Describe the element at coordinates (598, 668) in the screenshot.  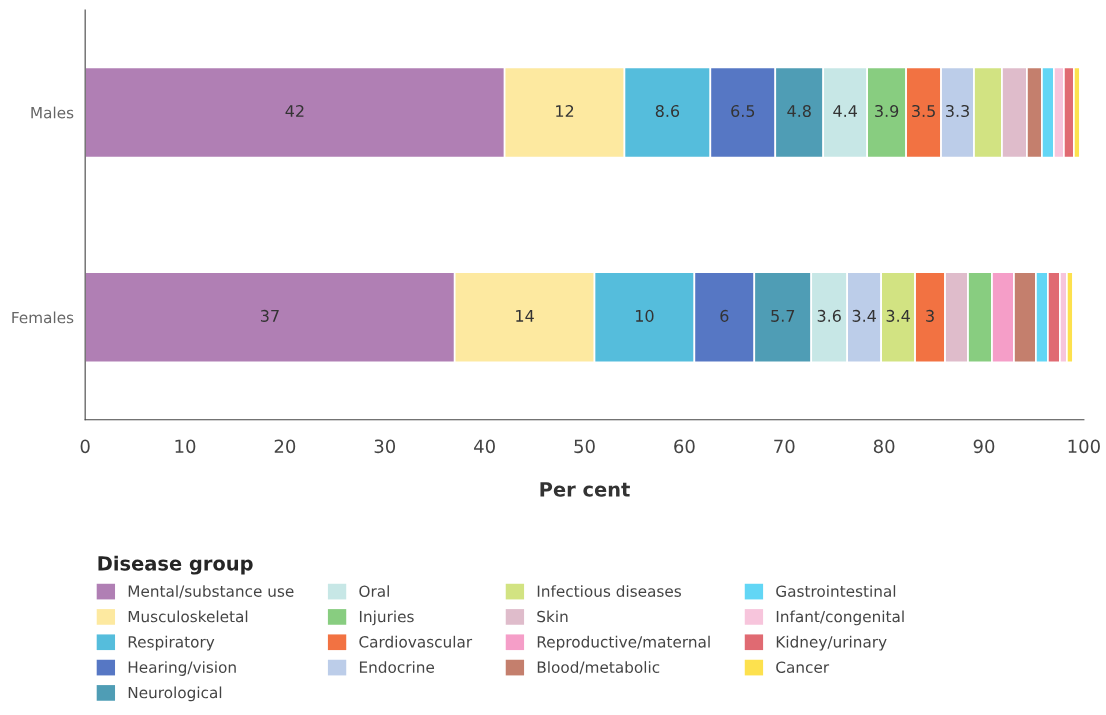
I see `legend-label: Blood/metabolic` at that location.